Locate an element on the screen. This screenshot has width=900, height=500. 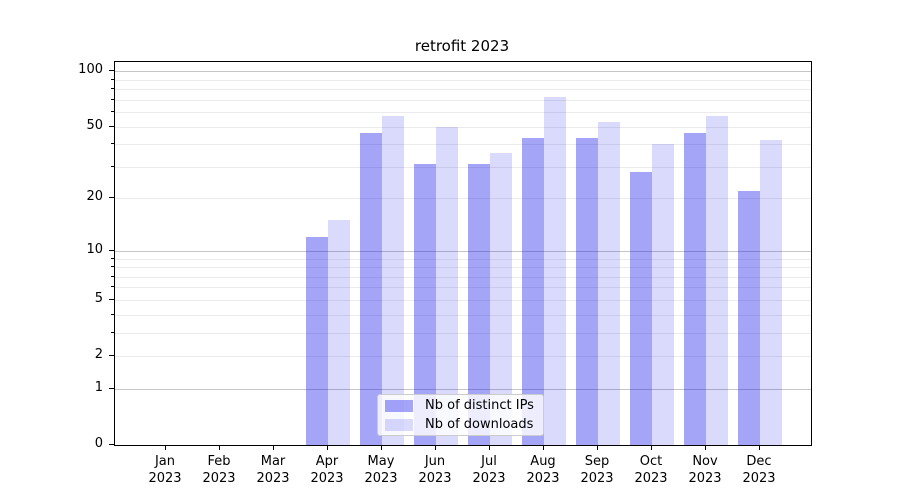
x-tick-label: May 2023 is located at coordinates (381, 470).